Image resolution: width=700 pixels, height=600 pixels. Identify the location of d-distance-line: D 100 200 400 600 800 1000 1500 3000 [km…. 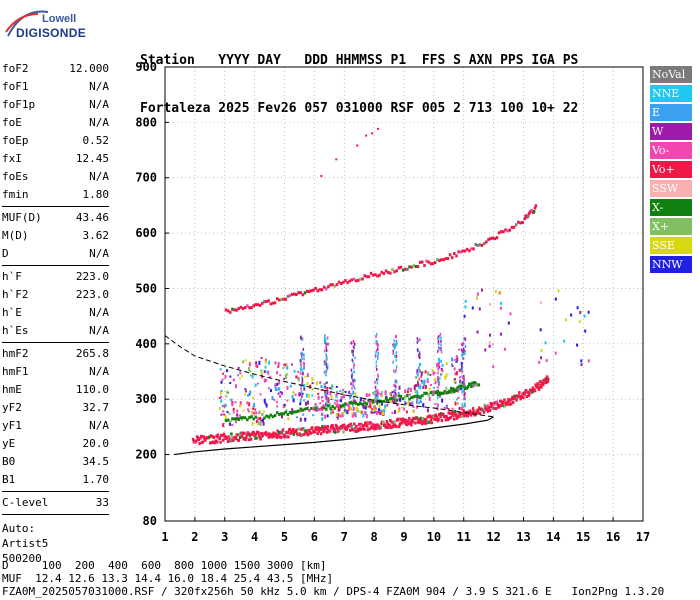
(164, 565).